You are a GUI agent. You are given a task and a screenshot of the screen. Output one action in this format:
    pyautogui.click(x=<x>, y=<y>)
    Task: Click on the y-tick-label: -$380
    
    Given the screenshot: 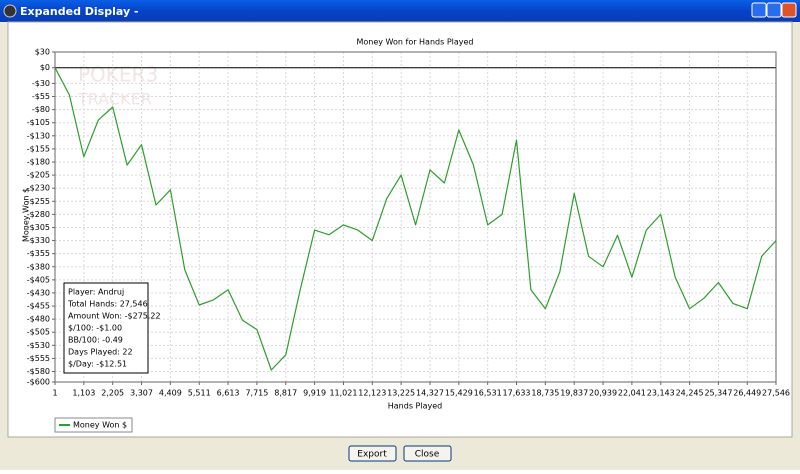 What is the action you would take?
    pyautogui.click(x=38, y=266)
    